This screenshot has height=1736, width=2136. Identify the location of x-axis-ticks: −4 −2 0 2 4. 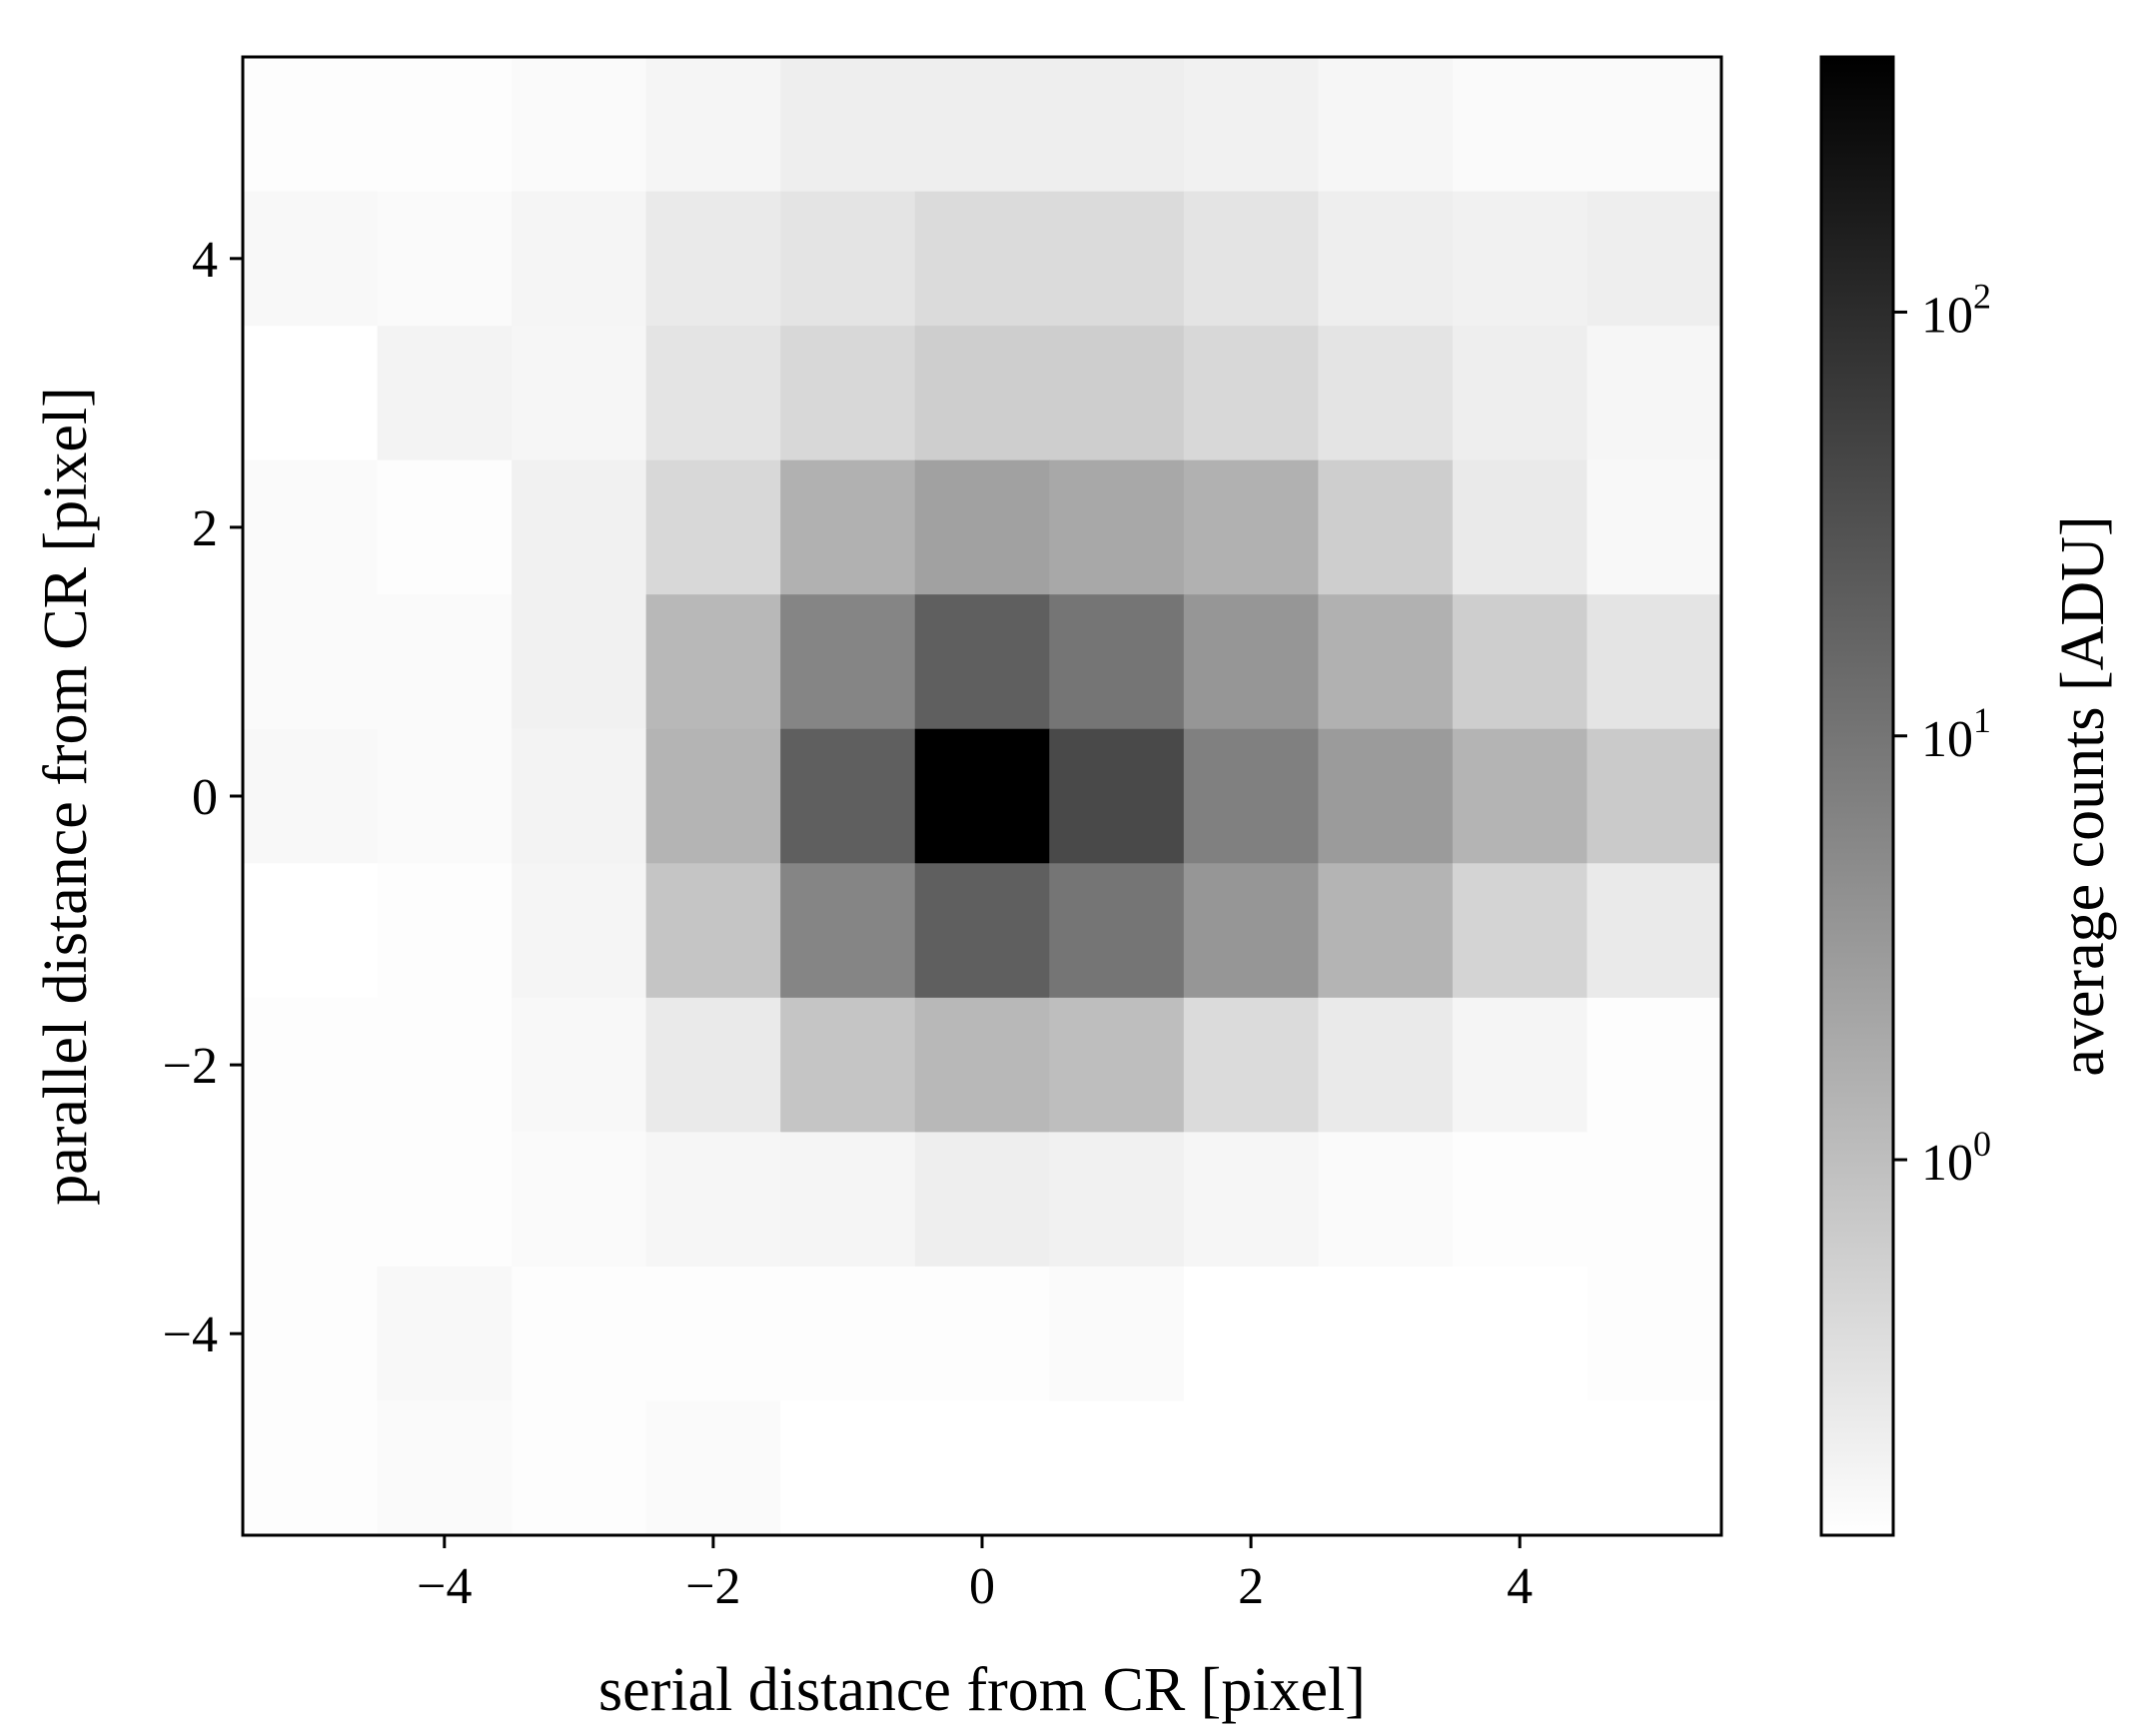
(975, 1575).